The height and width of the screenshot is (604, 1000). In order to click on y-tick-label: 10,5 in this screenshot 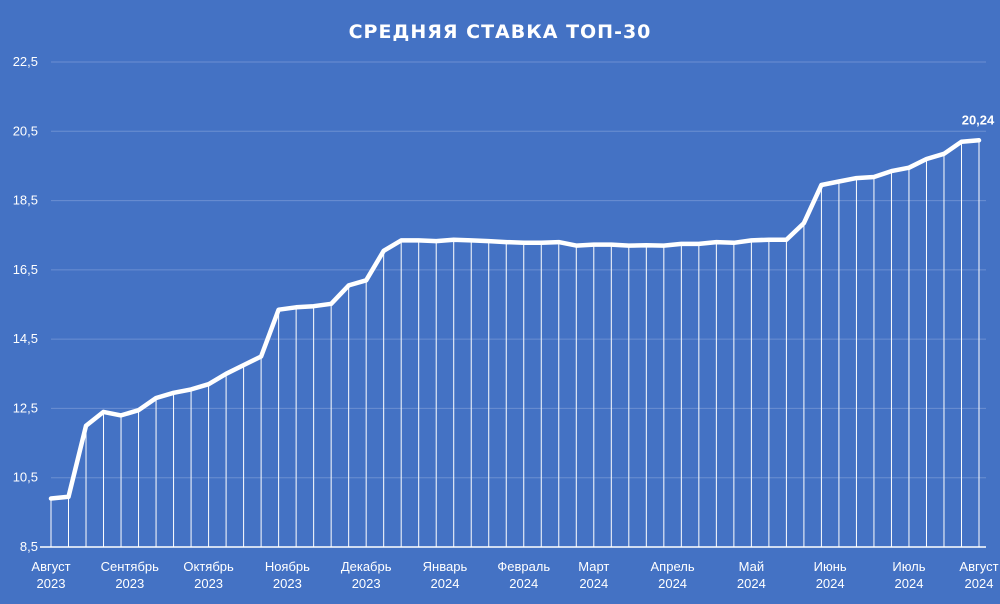, I will do `click(25, 477)`.